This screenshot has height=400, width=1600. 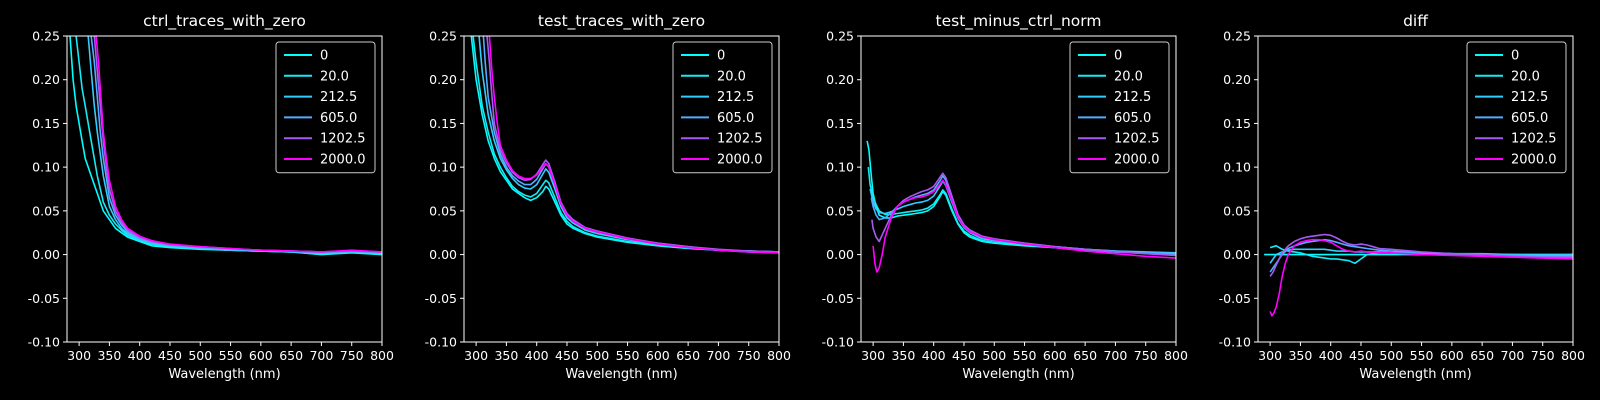 What do you see at coordinates (537, 355) in the screenshot?
I see `x-tick-label: 400` at bounding box center [537, 355].